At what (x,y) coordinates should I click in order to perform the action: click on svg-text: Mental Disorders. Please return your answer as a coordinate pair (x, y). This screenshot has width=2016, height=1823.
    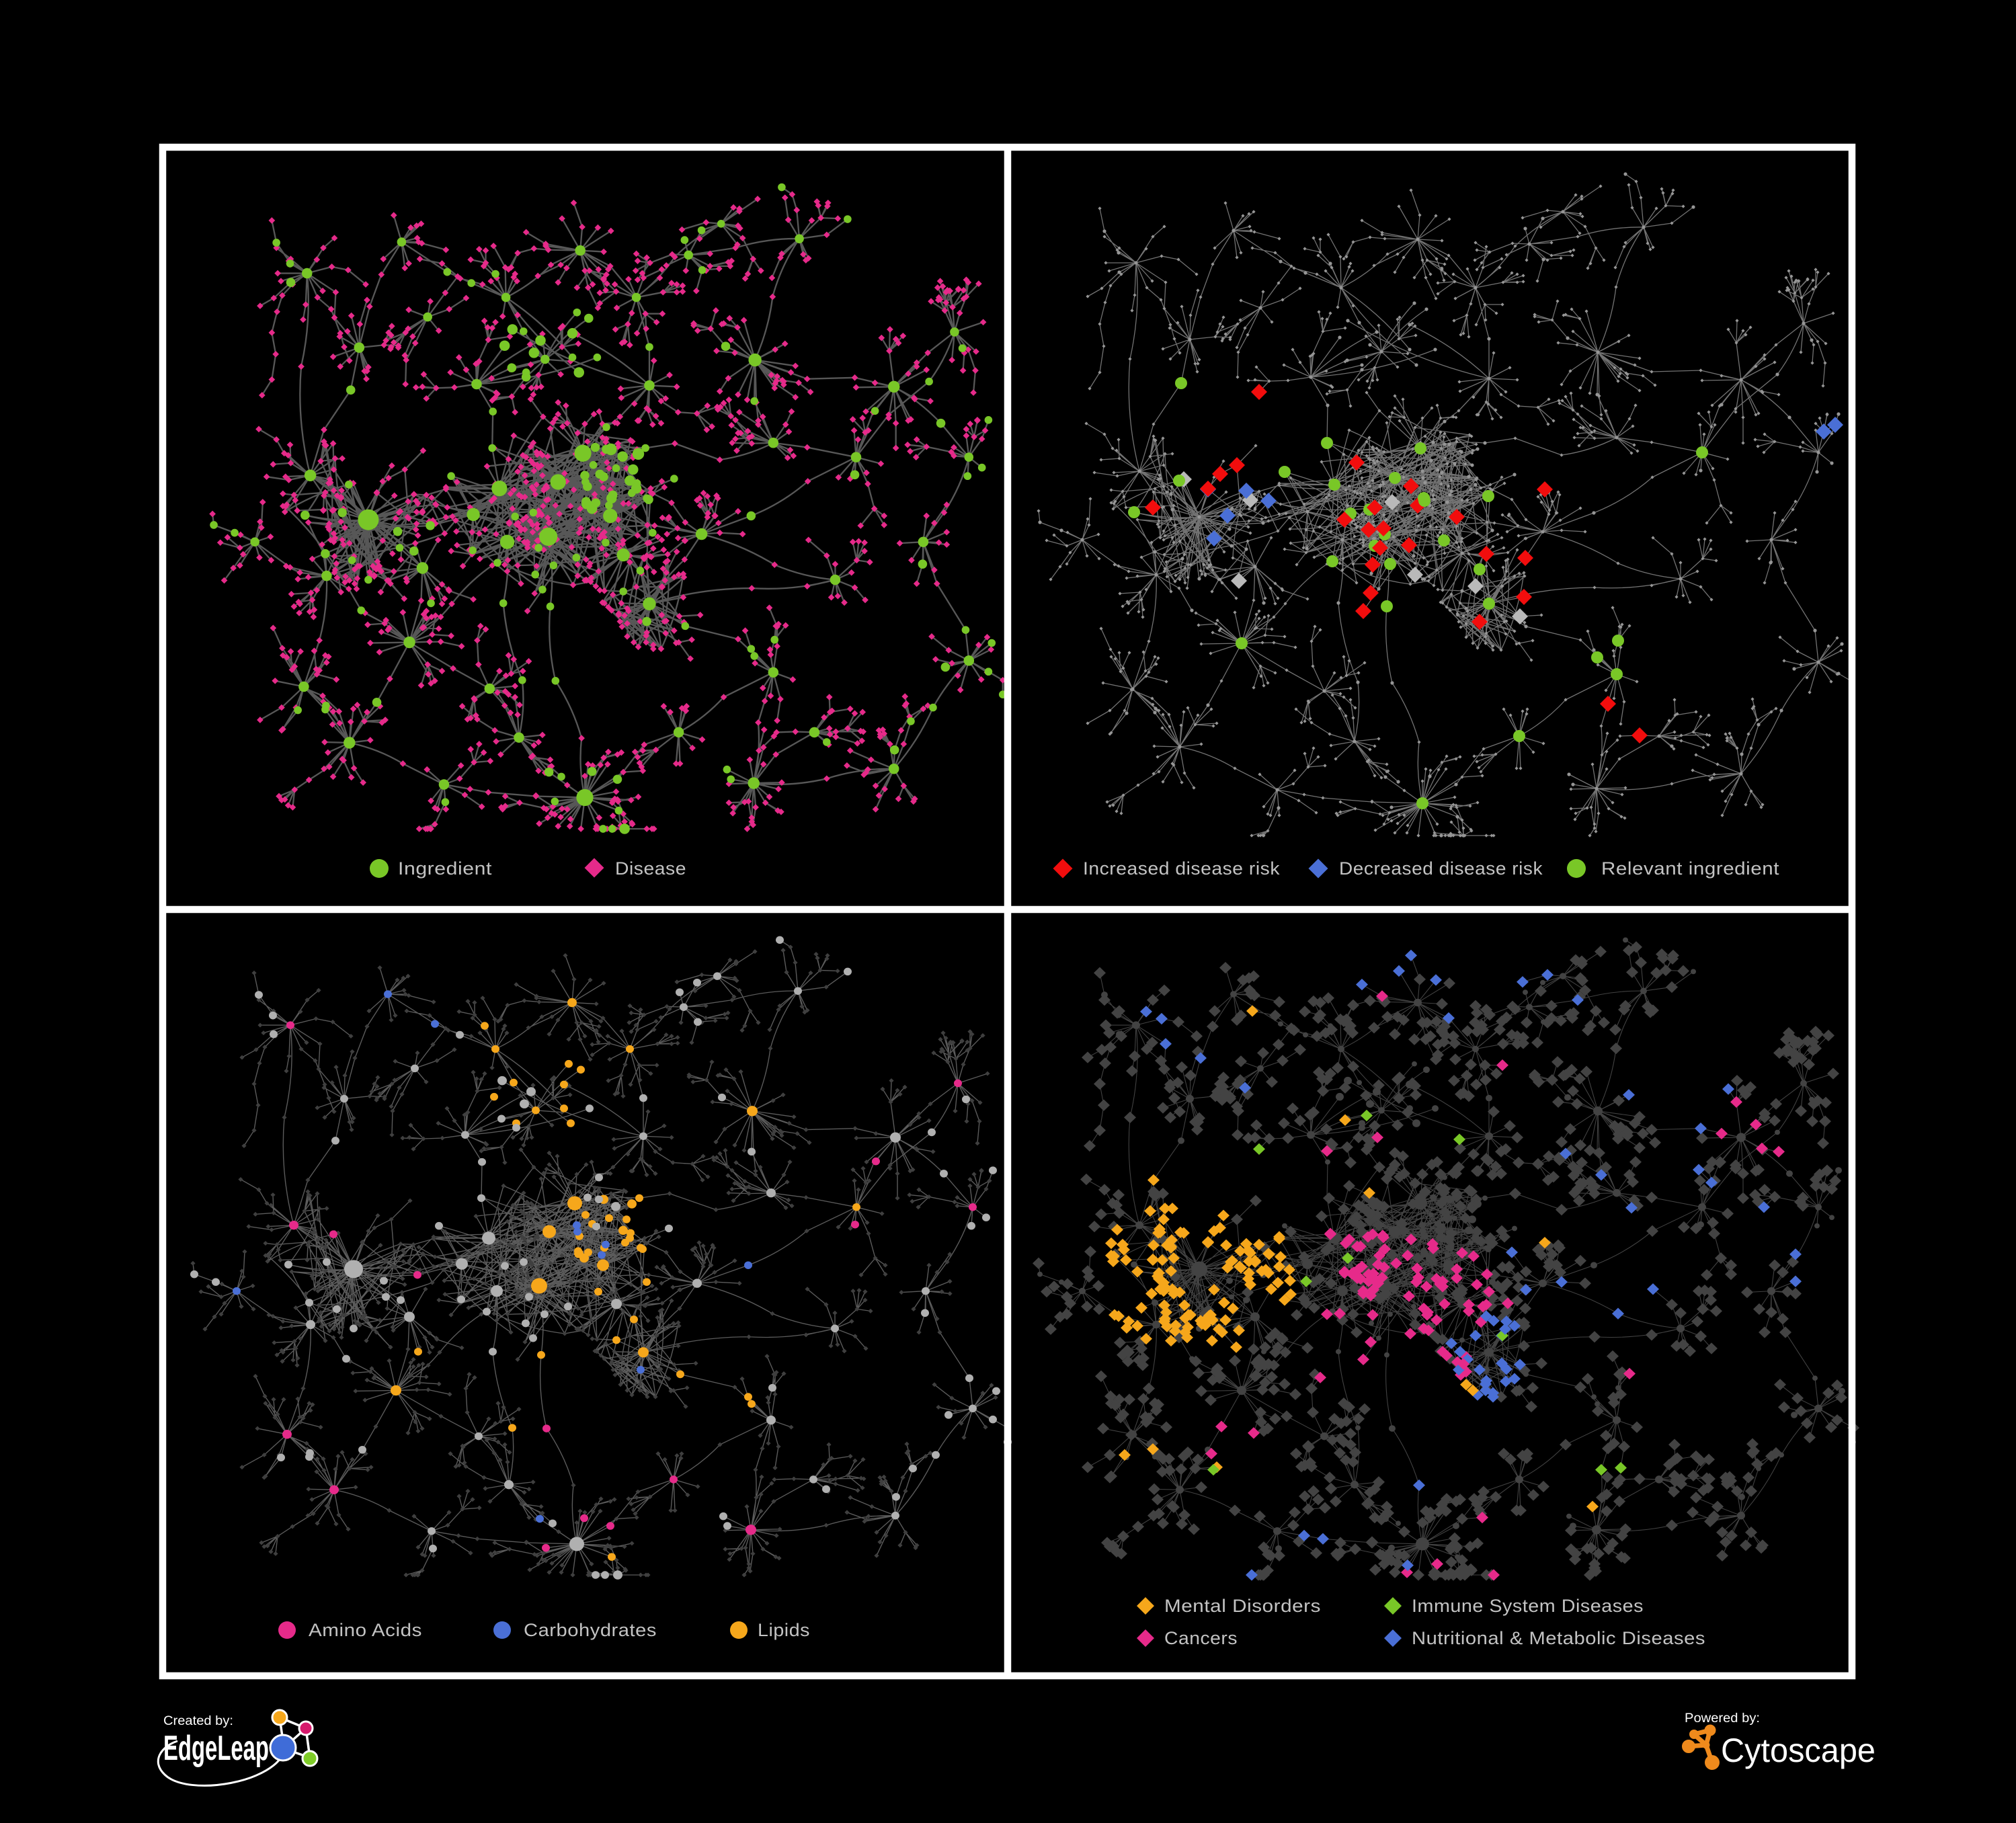
    Looking at the image, I should click on (1242, 1606).